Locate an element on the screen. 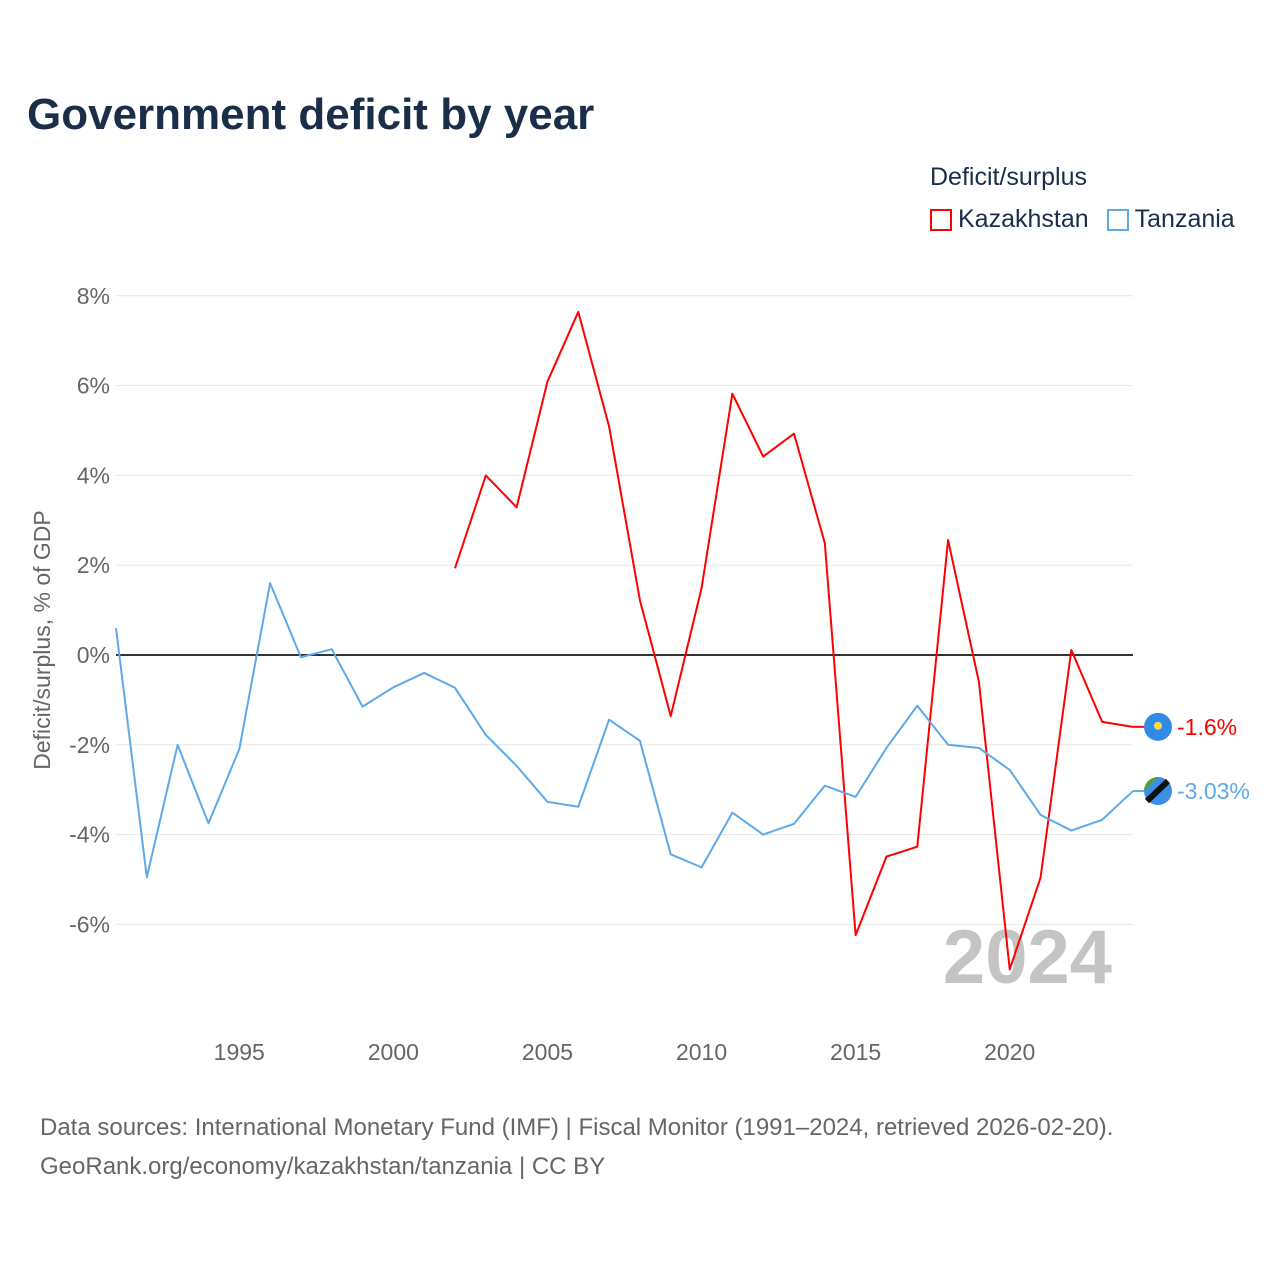  legend-title: Deficit/surplus is located at coordinates (1008, 177).